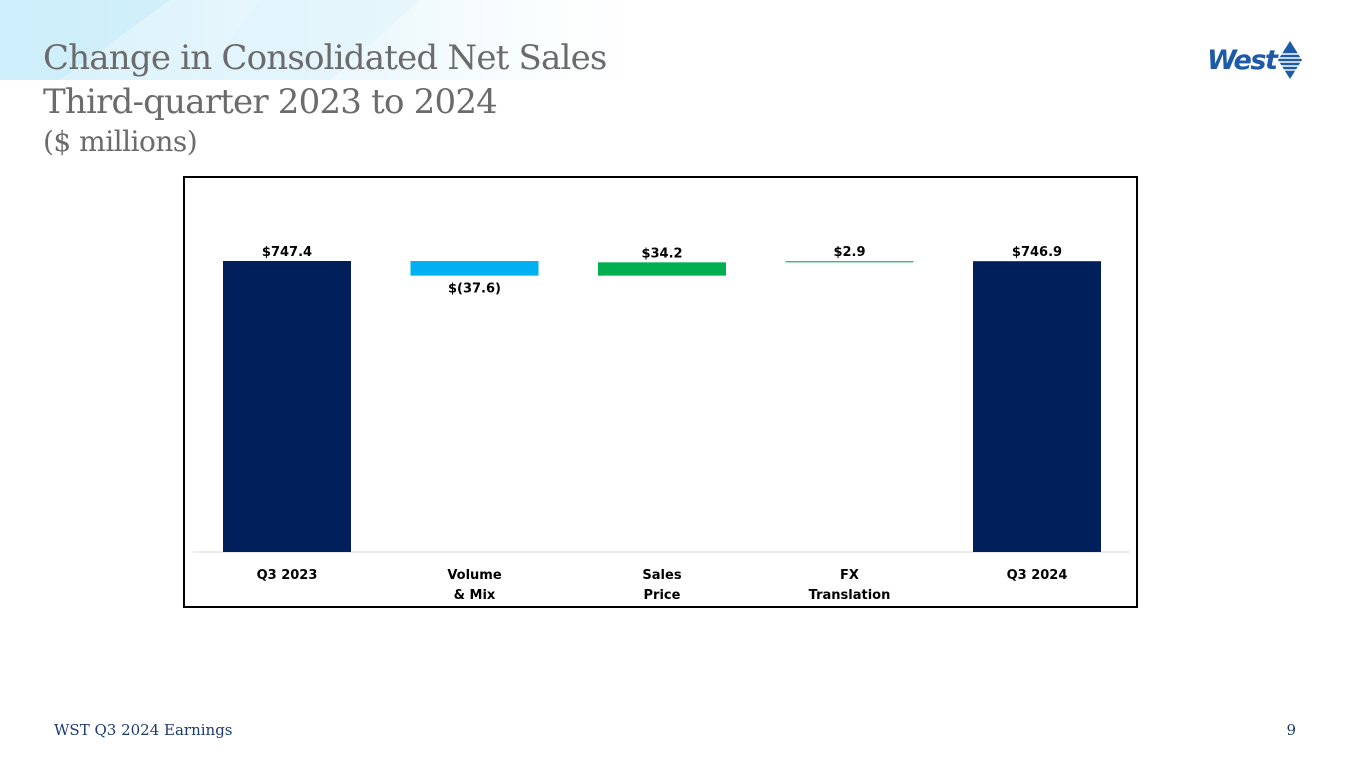  Describe the element at coordinates (662, 269) in the screenshot. I see `bar-sales-price` at that location.